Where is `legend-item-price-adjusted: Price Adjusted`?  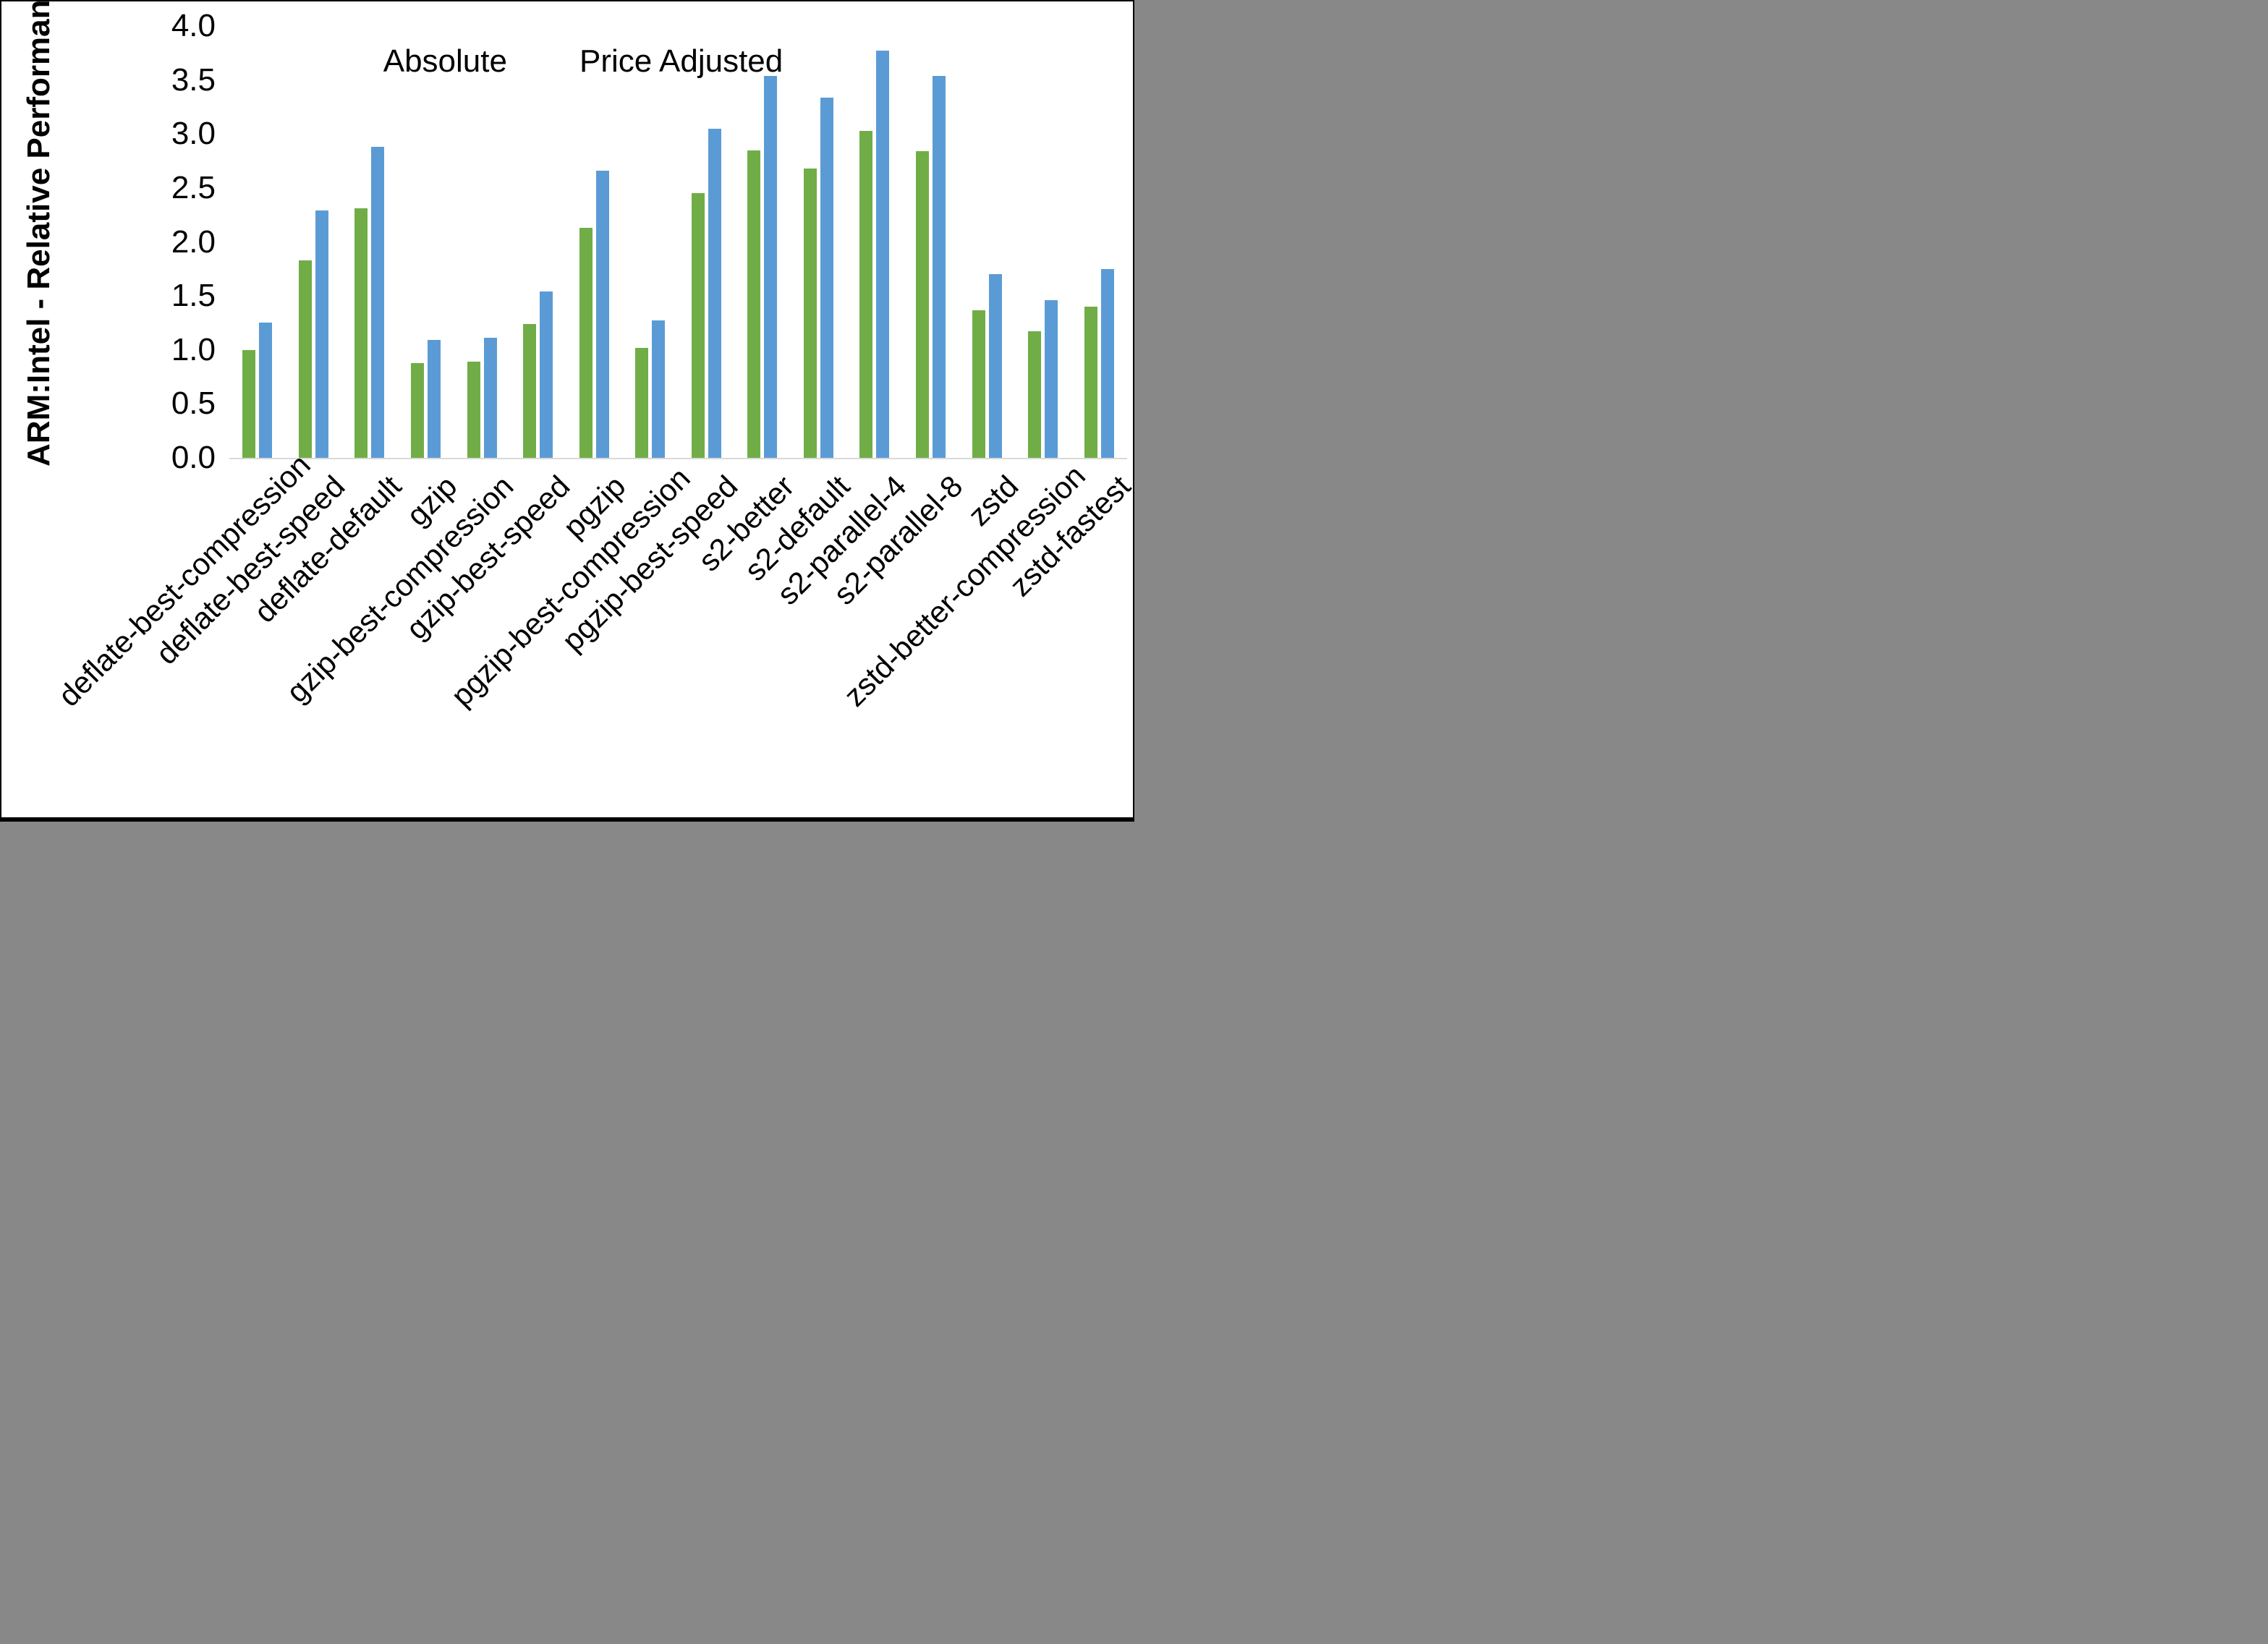
legend-item-price-adjusted: Price Adjusted is located at coordinates (665, 61).